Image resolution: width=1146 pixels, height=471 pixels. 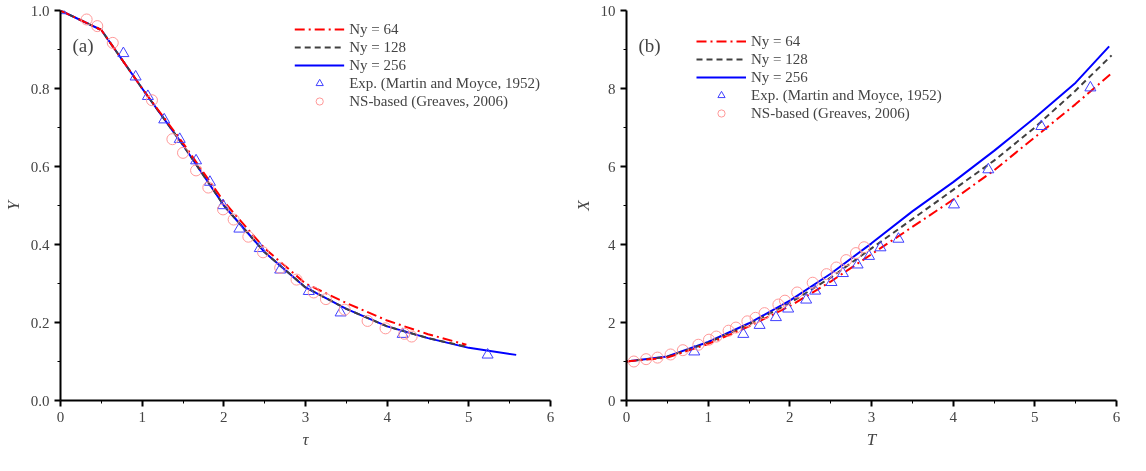 What do you see at coordinates (649, 45) in the screenshot?
I see `annotation: (b)` at bounding box center [649, 45].